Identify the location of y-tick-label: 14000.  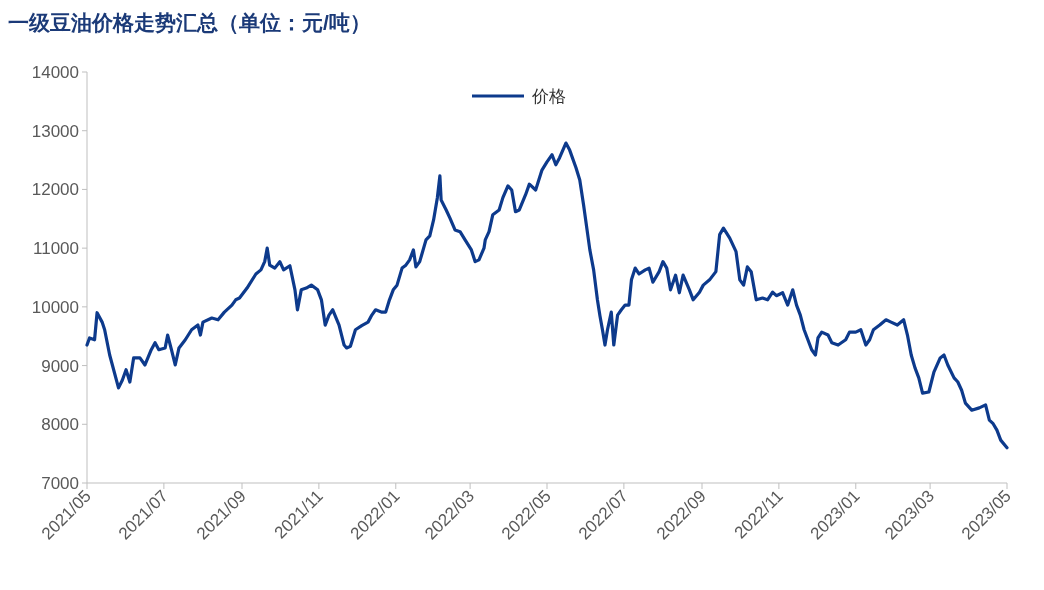
(55, 72).